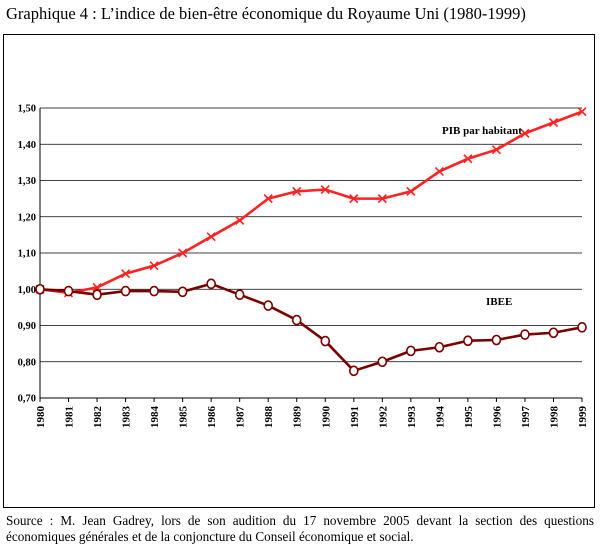 The image size is (600, 548). Describe the element at coordinates (27, 181) in the screenshot. I see `y-tick-label: 1,30` at that location.